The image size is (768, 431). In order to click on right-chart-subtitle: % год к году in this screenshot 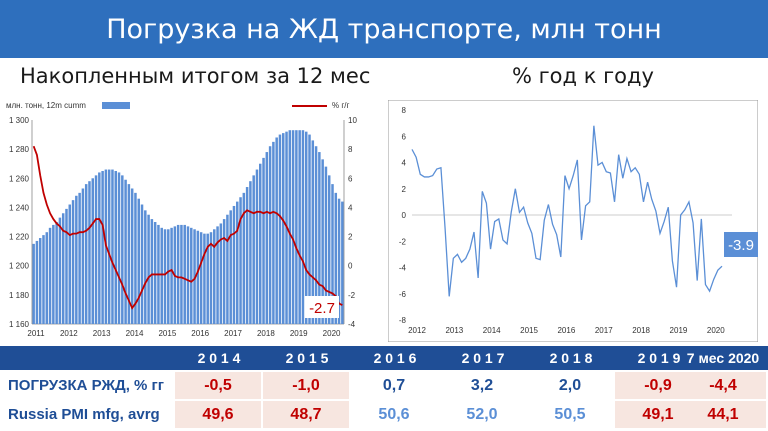, I will do `click(583, 76)`.